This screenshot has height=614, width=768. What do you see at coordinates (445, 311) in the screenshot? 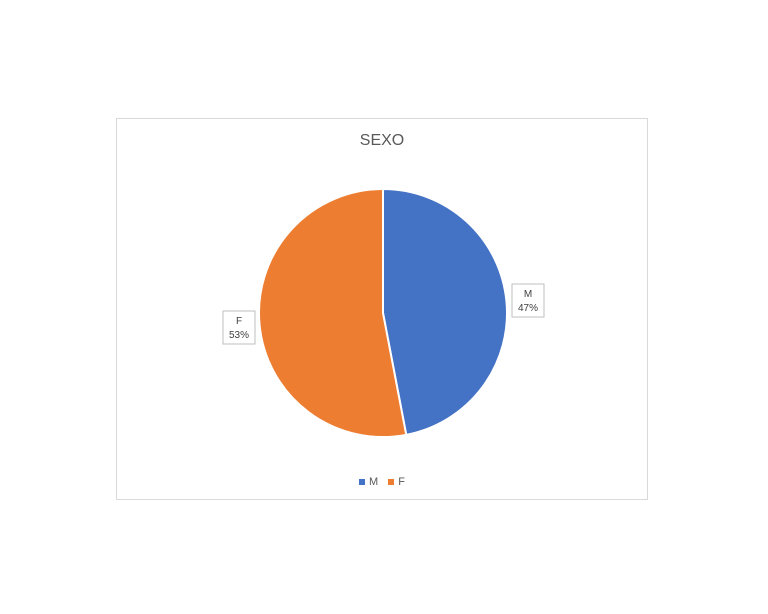
I see `pie-slice-m` at bounding box center [445, 311].